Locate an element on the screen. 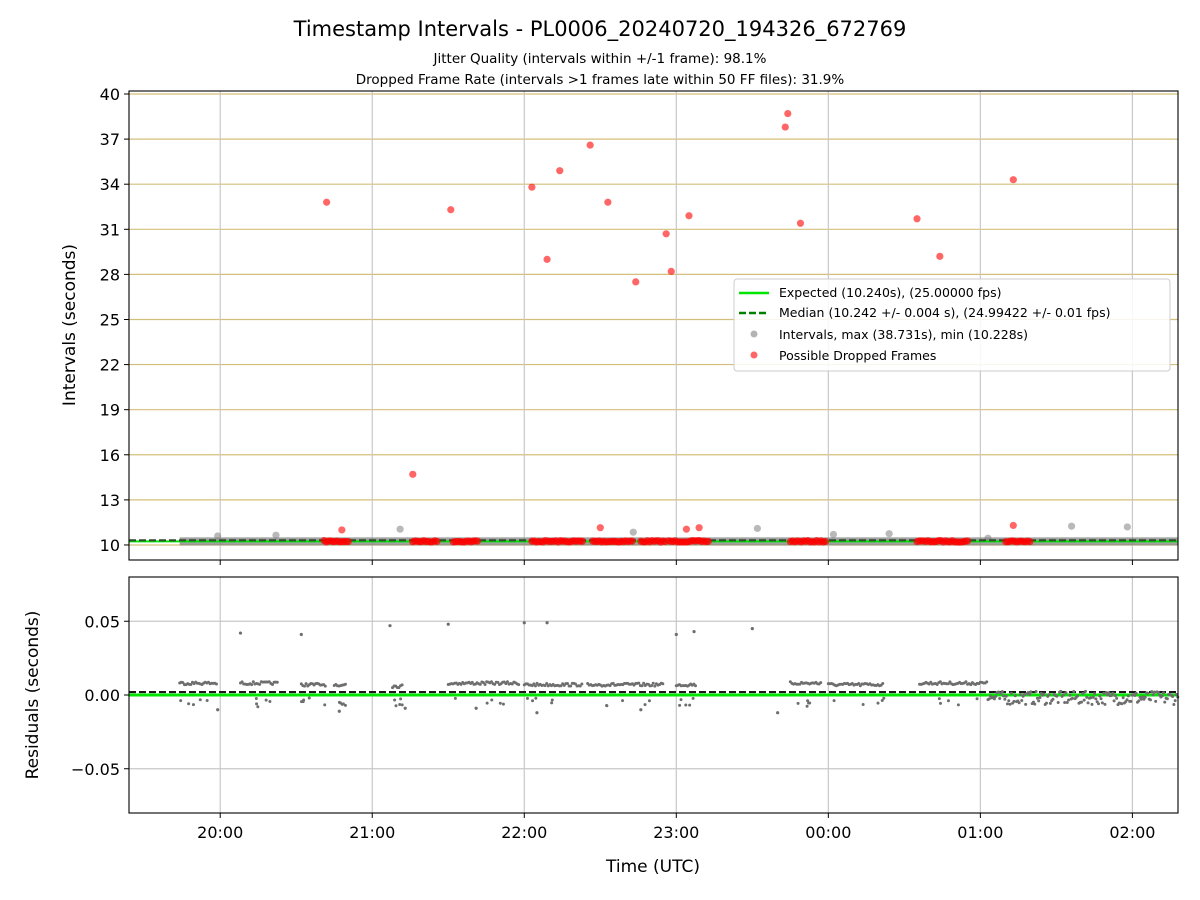 This screenshot has width=1200, height=900. intervals-y-tick-label: 16 is located at coordinates (110, 455).